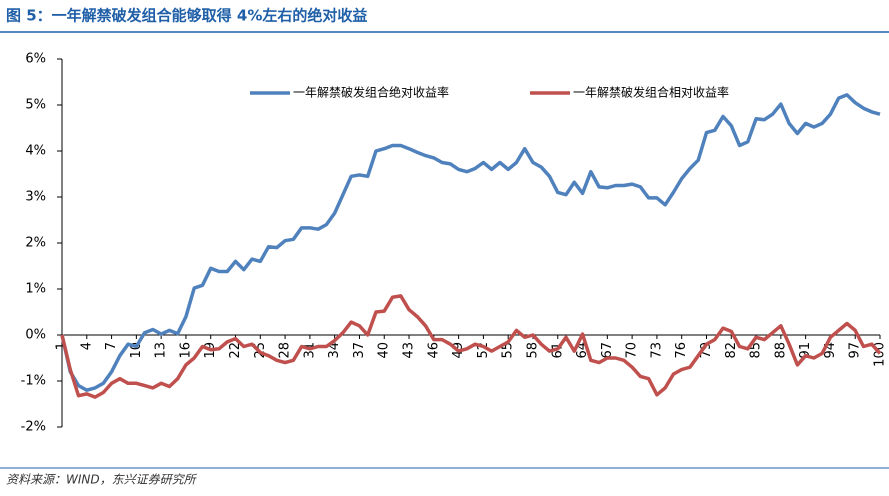  I want to click on y-tick-label: 5%, so click(35, 105).